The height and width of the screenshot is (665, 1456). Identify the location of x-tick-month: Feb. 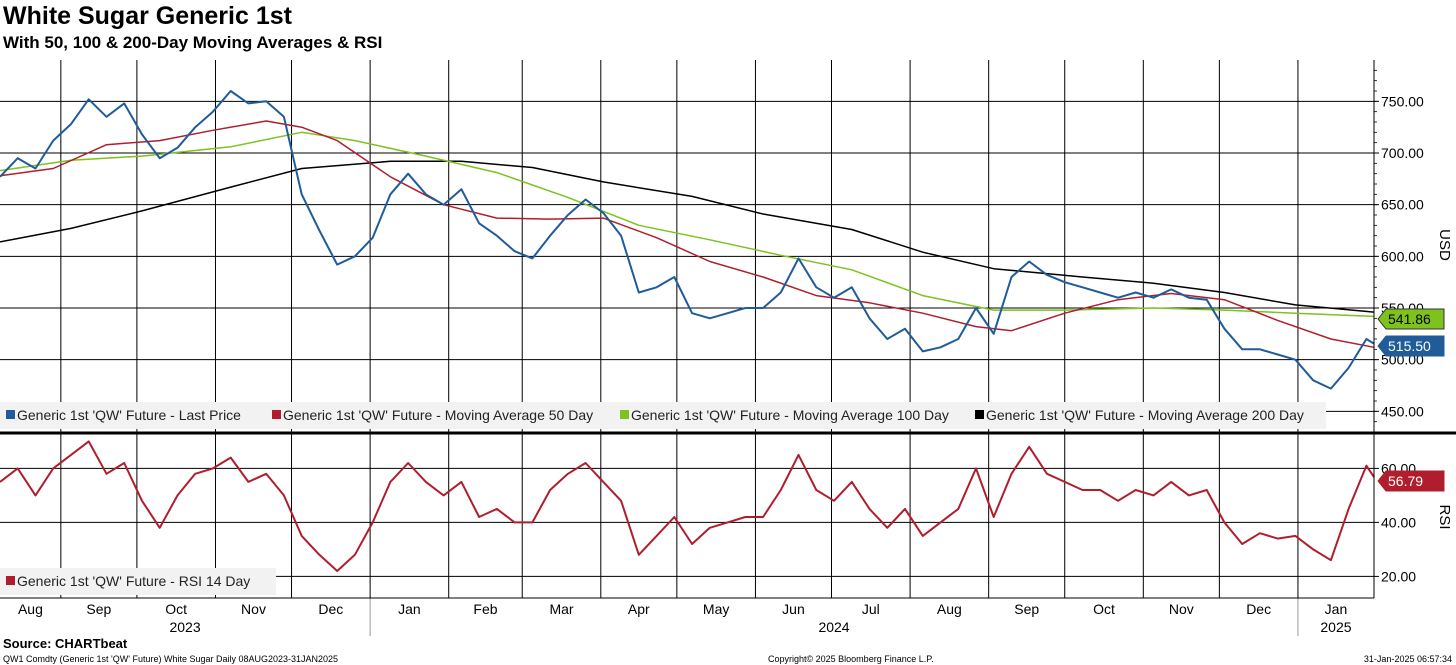
(485, 609).